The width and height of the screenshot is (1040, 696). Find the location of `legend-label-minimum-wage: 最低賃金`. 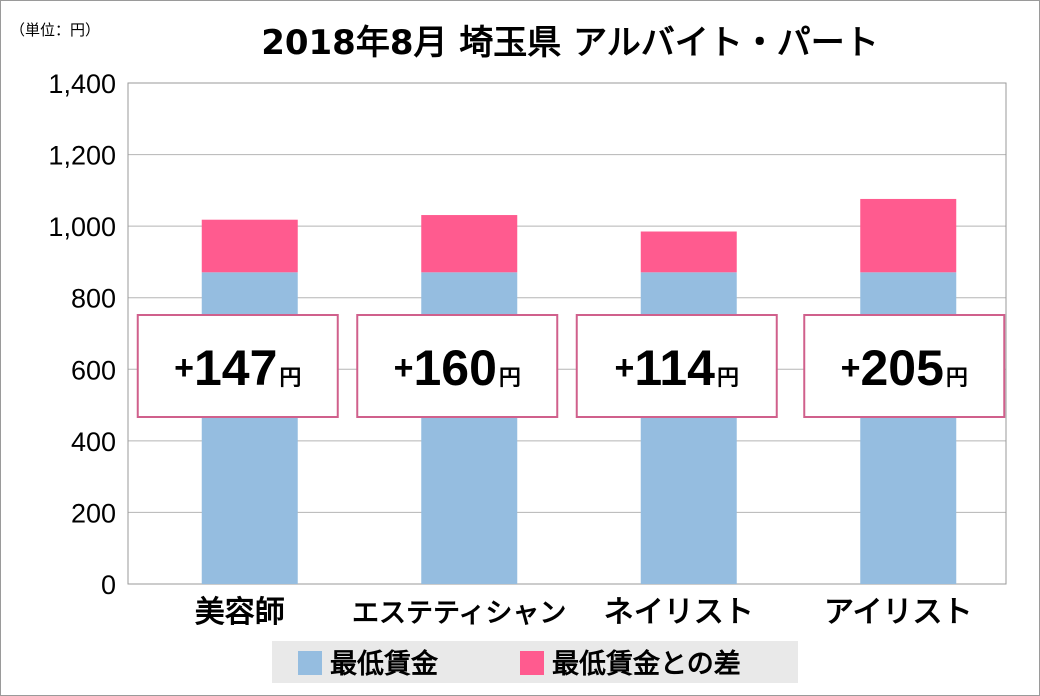

legend-label-minimum-wage: 最低賃金 is located at coordinates (384, 664).